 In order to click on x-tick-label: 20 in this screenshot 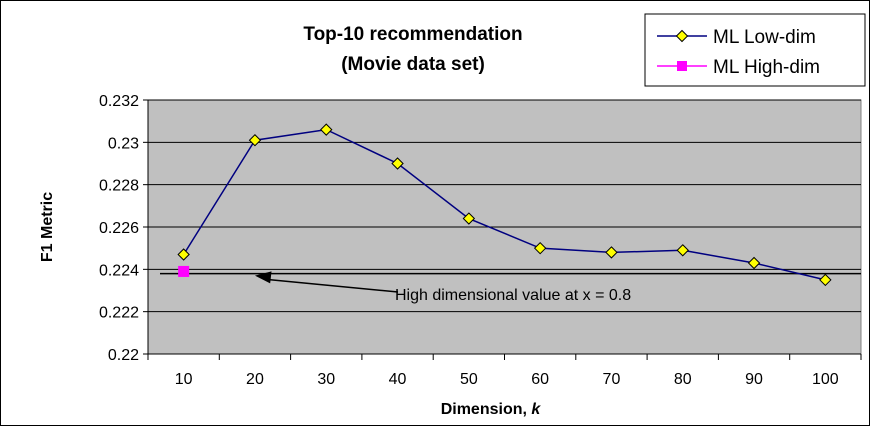, I will do `click(255, 379)`.